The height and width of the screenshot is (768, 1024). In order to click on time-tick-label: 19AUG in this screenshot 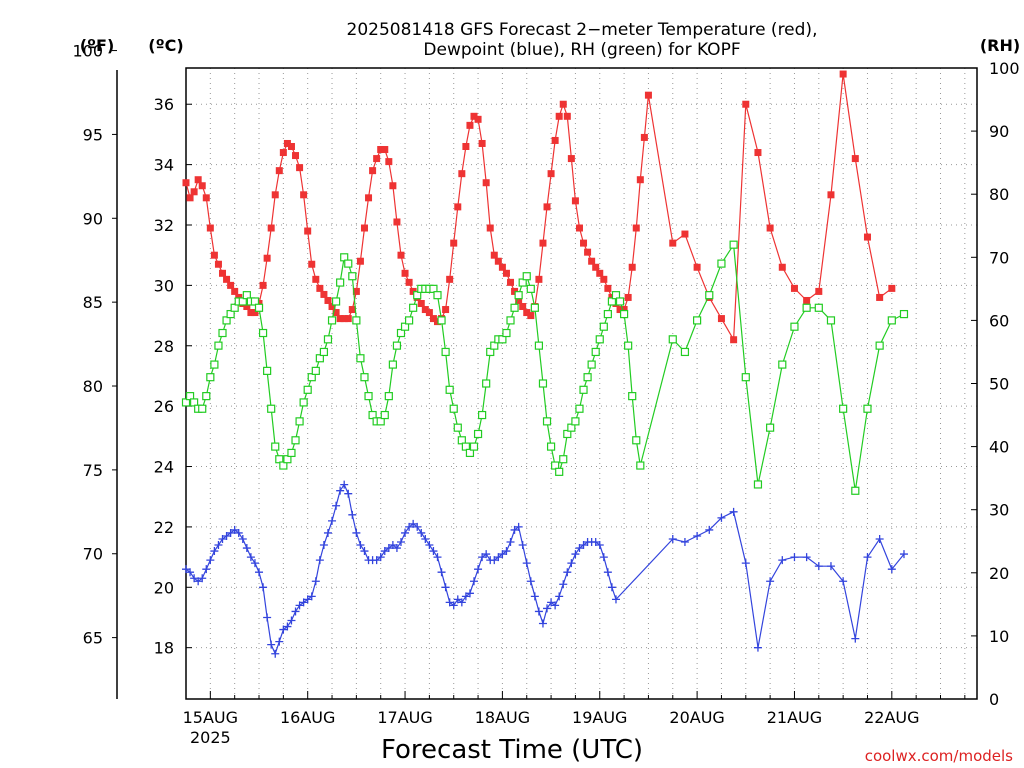, I will do `click(599, 717)`.